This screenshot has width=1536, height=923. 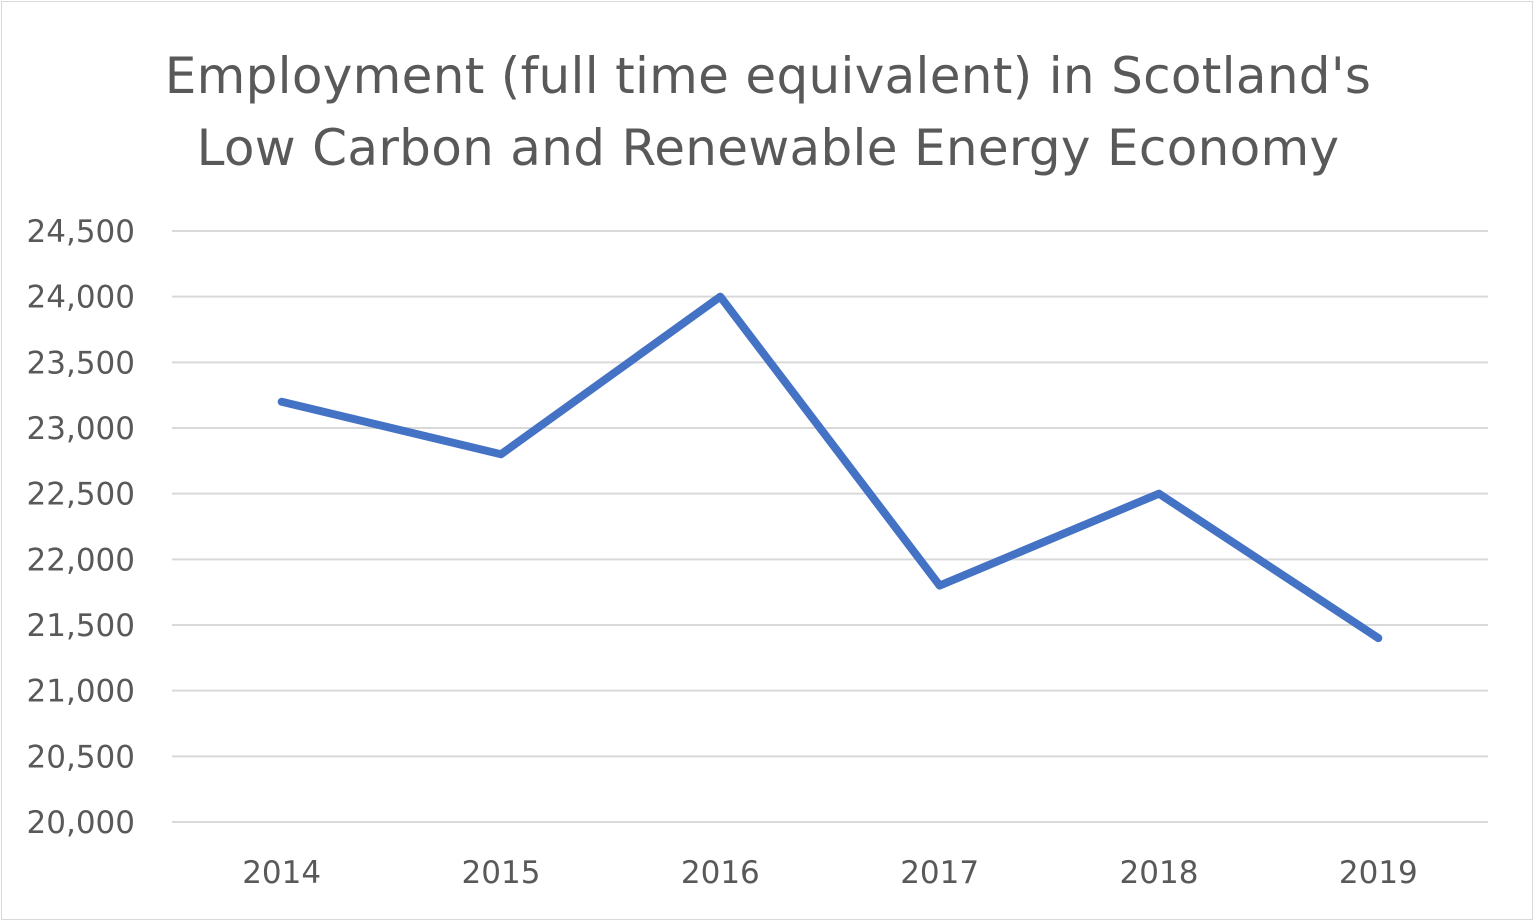 I want to click on y-tick-label: 24,000, so click(x=81, y=298).